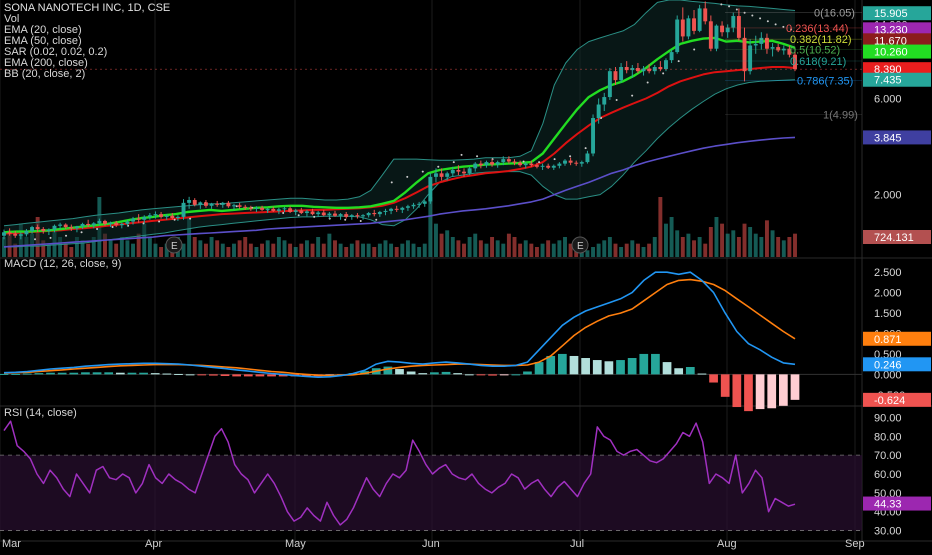  Describe the element at coordinates (43, 41) in the screenshot. I see `legend-ema50: EMA (50, close)` at that location.